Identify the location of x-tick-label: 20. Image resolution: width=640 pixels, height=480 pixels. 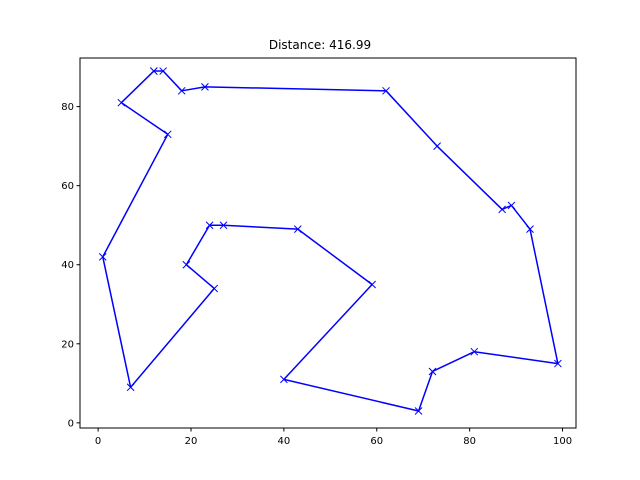
(191, 441).